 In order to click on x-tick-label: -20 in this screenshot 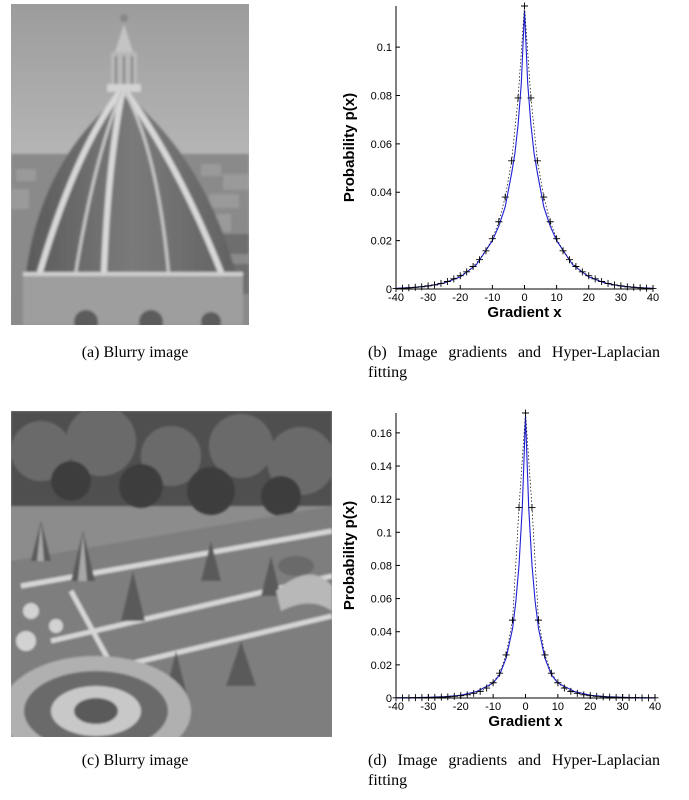, I will do `click(461, 707)`.